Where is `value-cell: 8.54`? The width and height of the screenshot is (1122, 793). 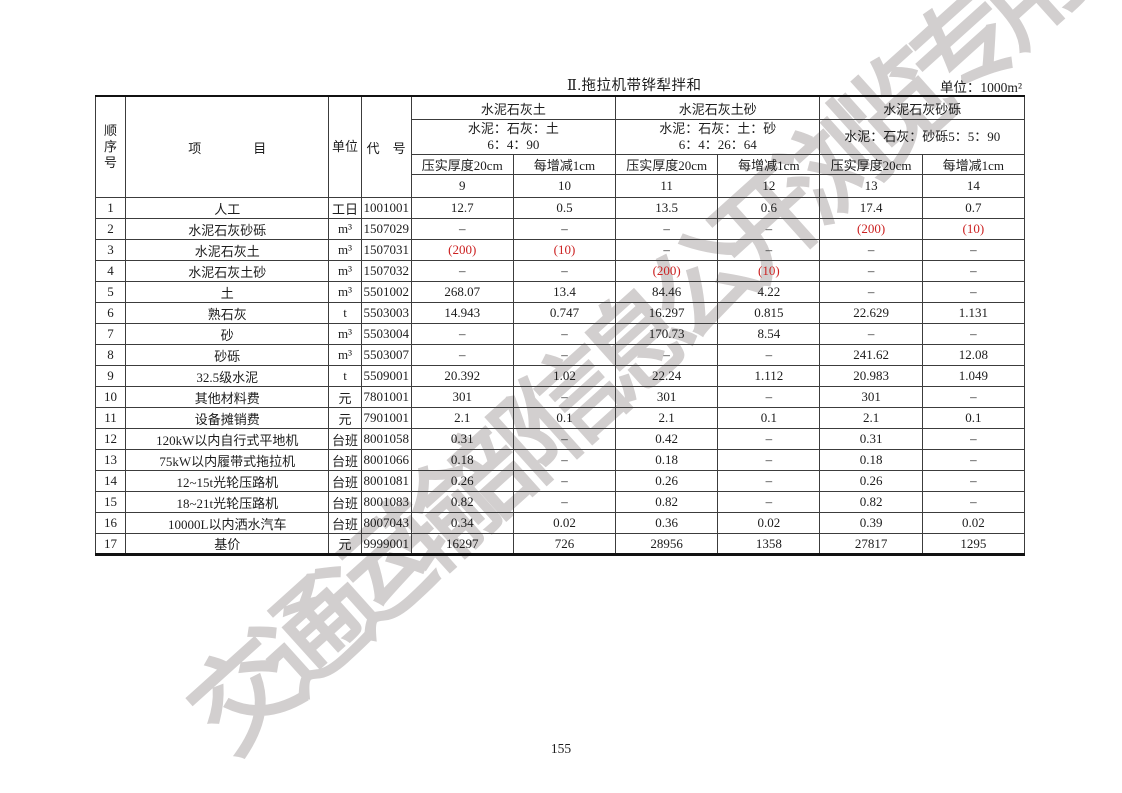
value-cell: 8.54 is located at coordinates (769, 334).